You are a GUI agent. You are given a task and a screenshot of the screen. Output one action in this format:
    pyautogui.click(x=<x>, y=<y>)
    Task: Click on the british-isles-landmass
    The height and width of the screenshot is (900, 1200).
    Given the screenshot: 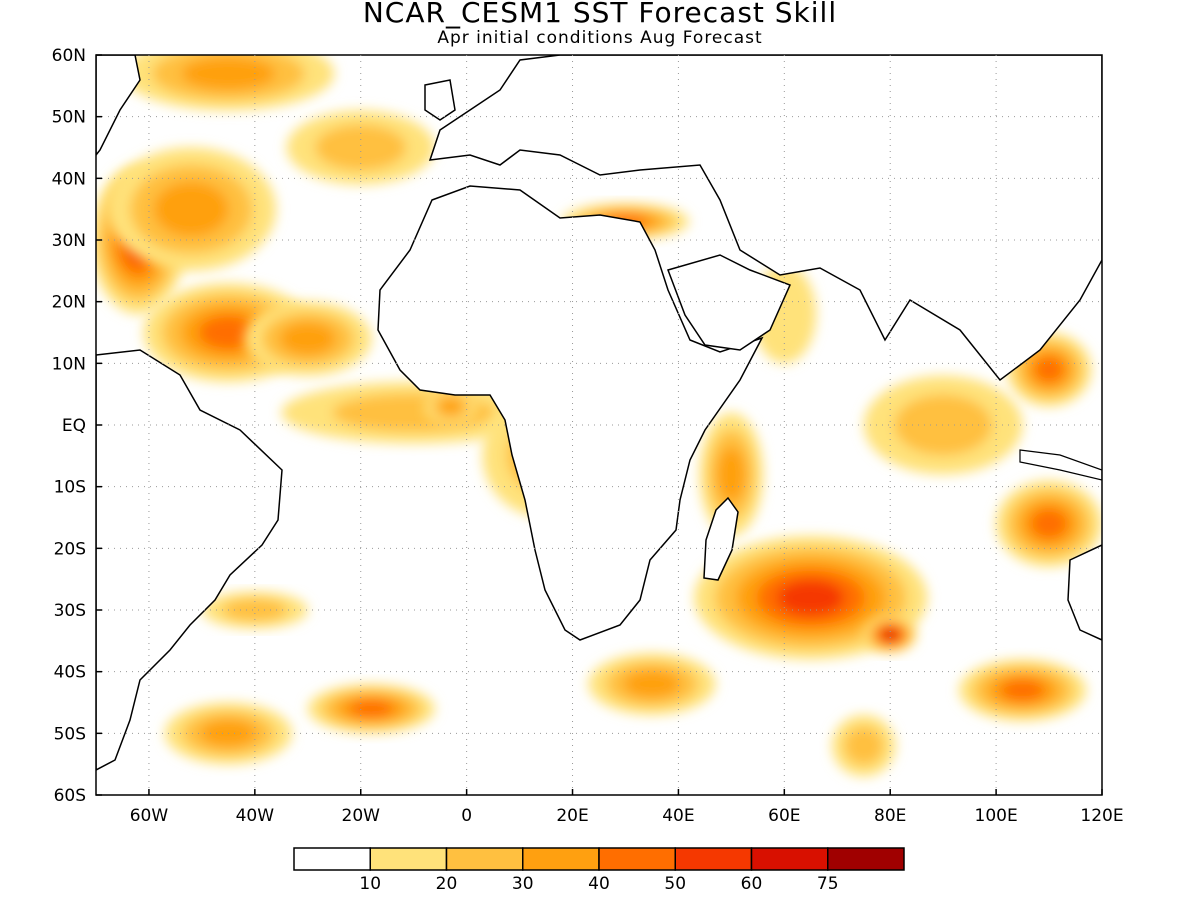 What is the action you would take?
    pyautogui.click(x=440, y=100)
    